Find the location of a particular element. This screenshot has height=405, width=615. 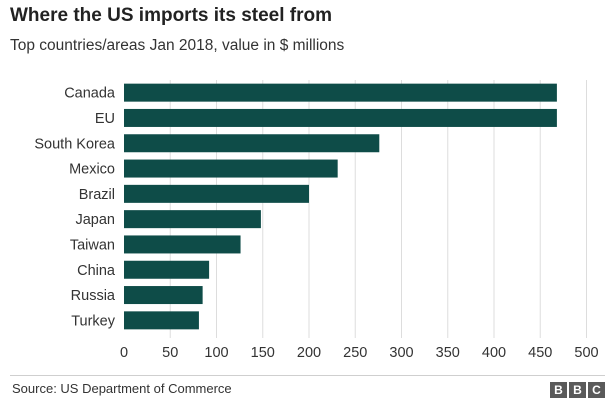

x-tick-label: 350 is located at coordinates (448, 353).